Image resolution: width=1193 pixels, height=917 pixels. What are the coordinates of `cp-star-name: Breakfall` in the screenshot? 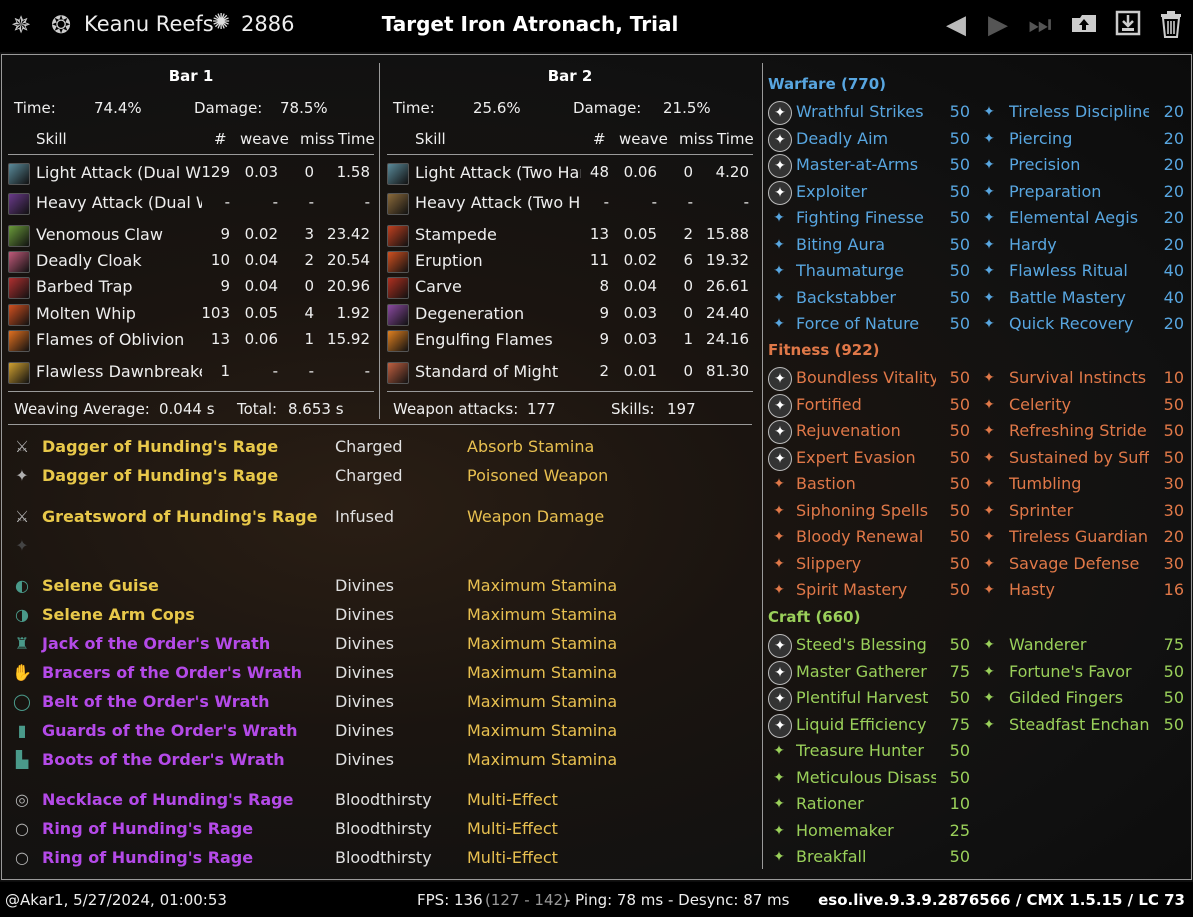 It's located at (831, 856).